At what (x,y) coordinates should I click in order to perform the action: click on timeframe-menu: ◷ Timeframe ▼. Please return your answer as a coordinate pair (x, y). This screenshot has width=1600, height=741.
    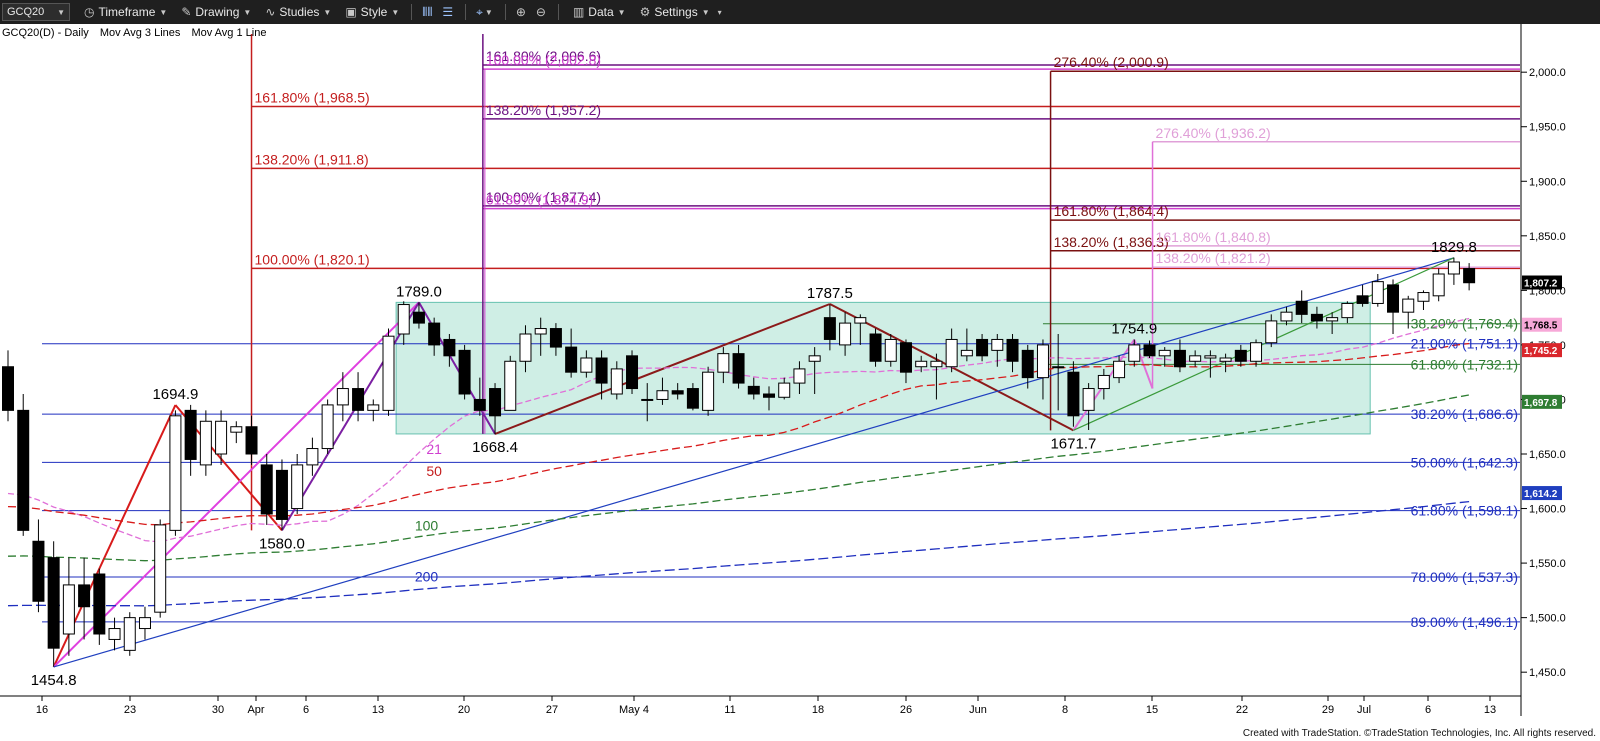
    Looking at the image, I should click on (125, 12).